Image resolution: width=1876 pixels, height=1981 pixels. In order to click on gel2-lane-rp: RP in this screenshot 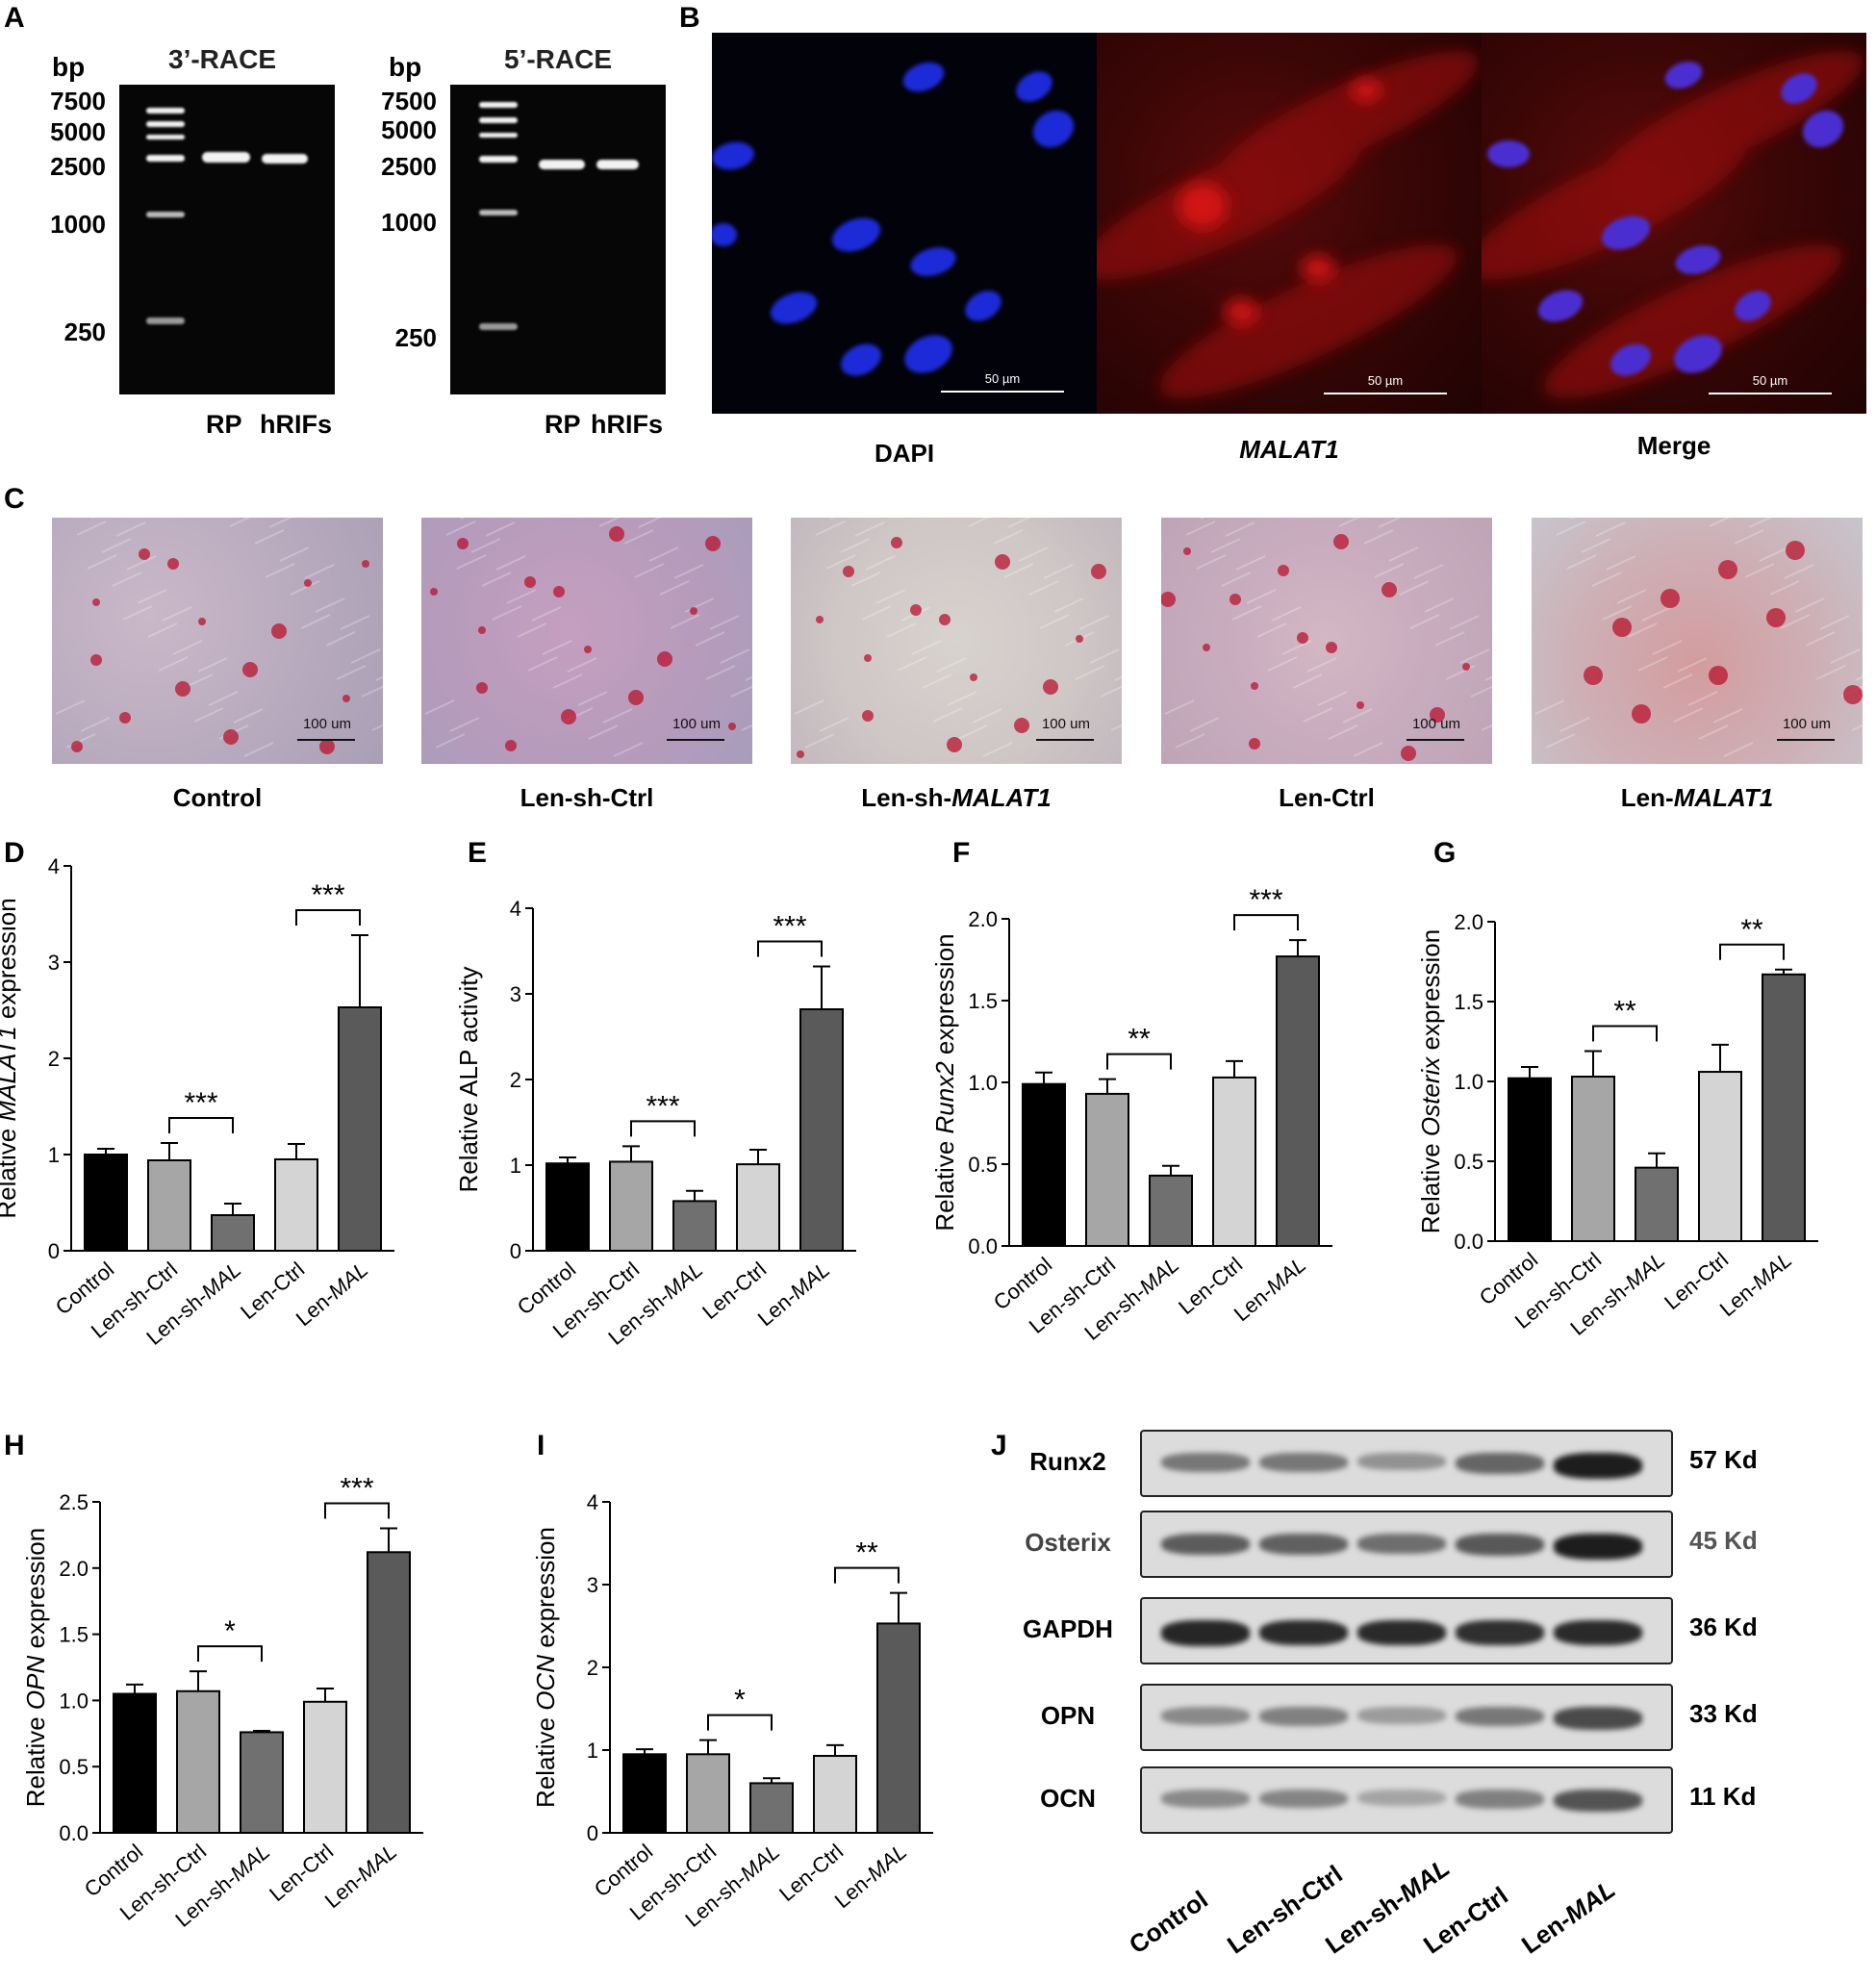, I will do `click(563, 424)`.